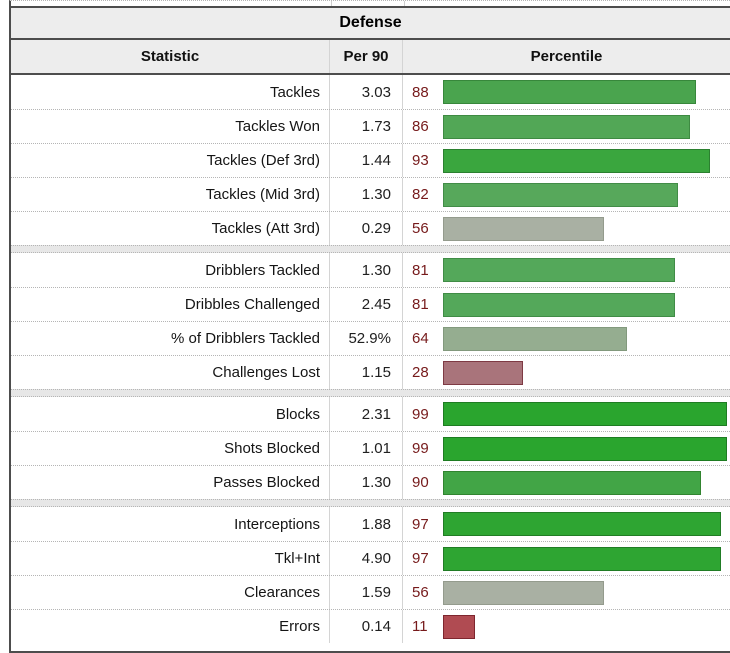 This screenshot has width=730, height=653. Describe the element at coordinates (369, 3) in the screenshot. I see `previous-table-remnant` at that location.